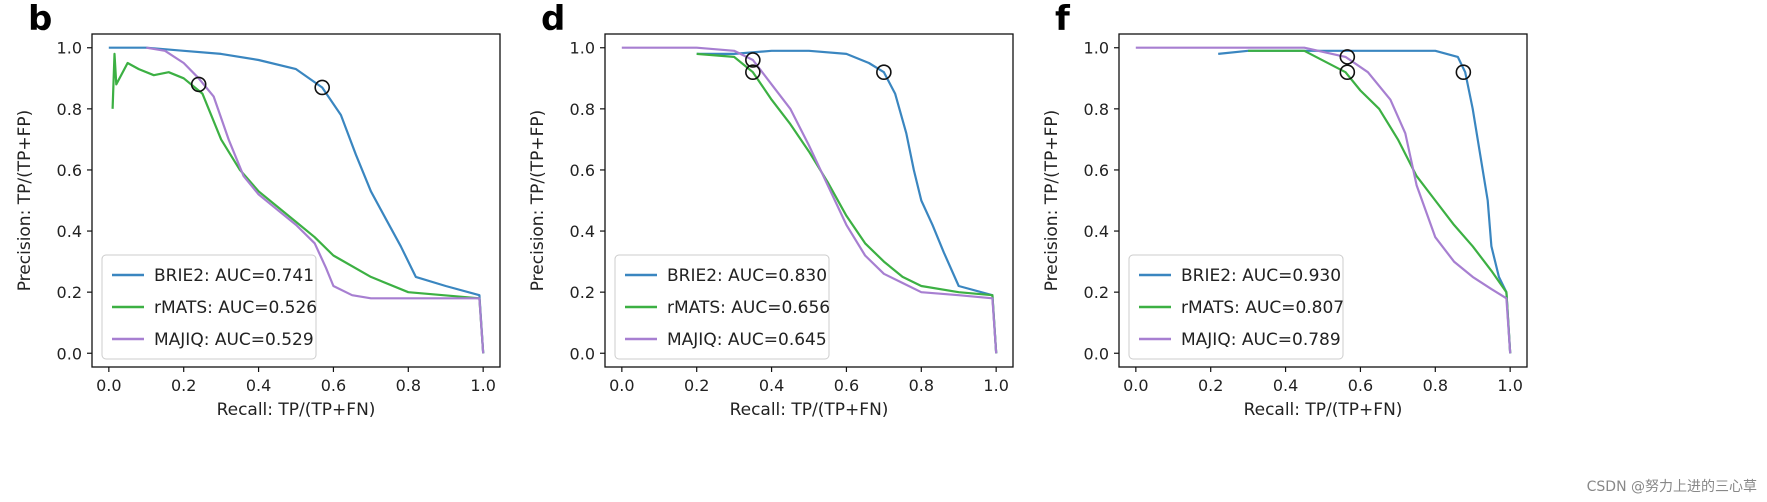 The width and height of the screenshot is (1767, 502). I want to click on panel-letter: d, so click(553, 19).